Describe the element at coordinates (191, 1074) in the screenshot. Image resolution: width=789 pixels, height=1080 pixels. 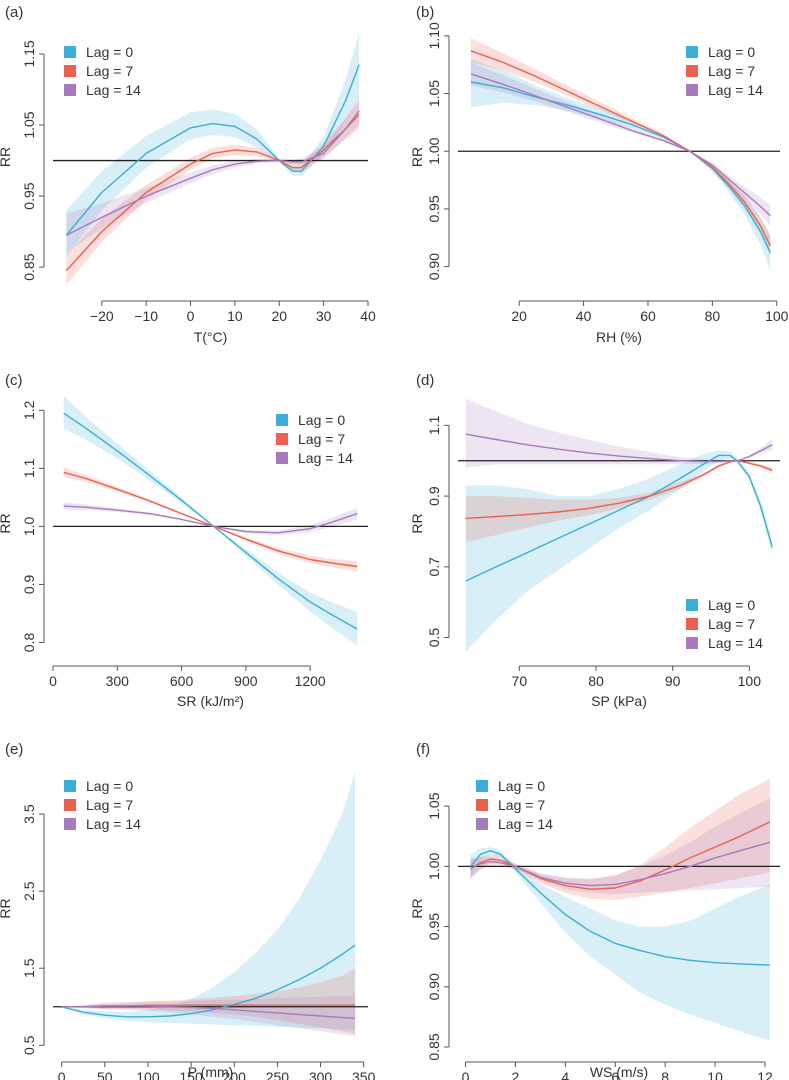
I see `x-tick-label: 150` at that location.